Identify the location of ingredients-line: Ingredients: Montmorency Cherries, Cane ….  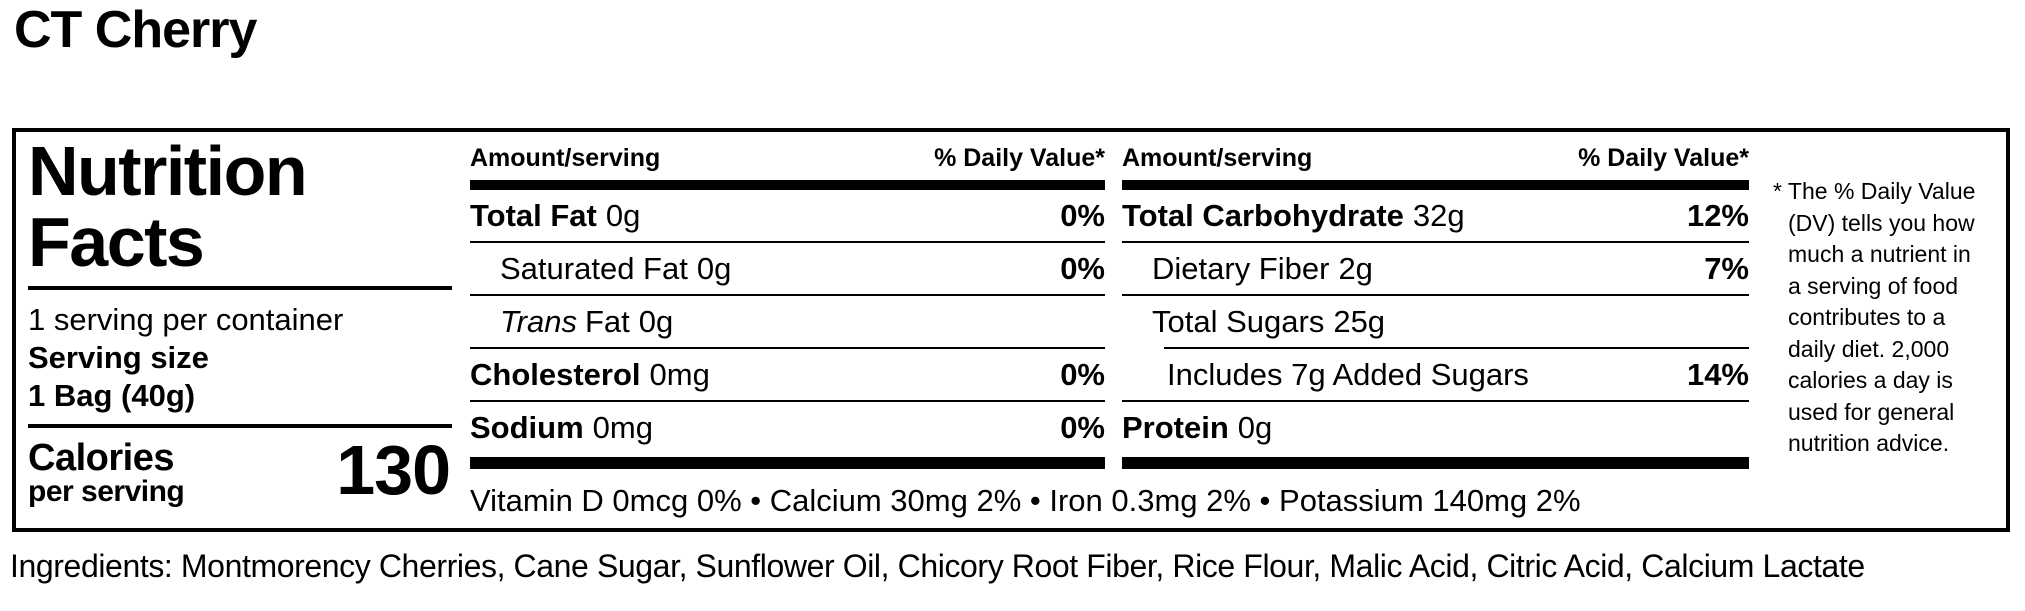
(937, 566).